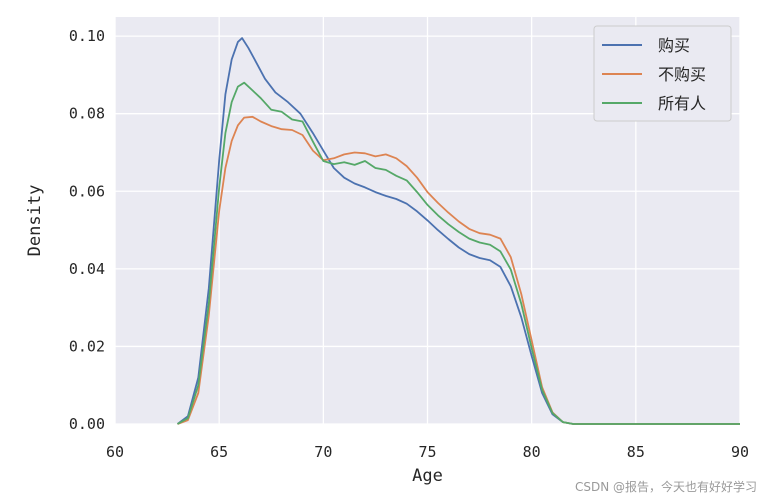 This screenshot has height=503, width=771. Describe the element at coordinates (323, 452) in the screenshot. I see `x-tick-label: 70` at that location.